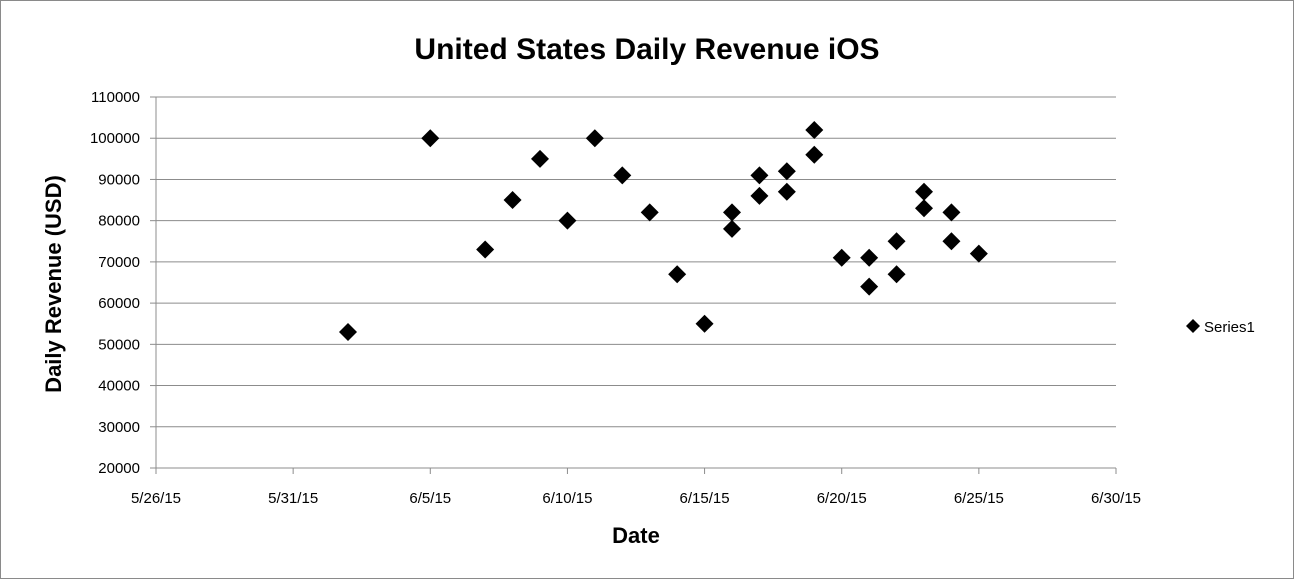  What do you see at coordinates (567, 498) in the screenshot?
I see `x-tick-label: 6/10/15` at bounding box center [567, 498].